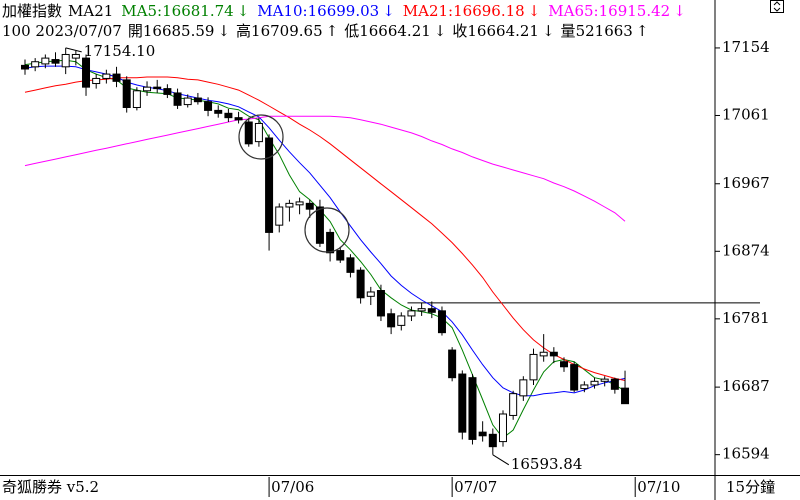  I want to click on annotation: 16593.84, so click(547, 464).